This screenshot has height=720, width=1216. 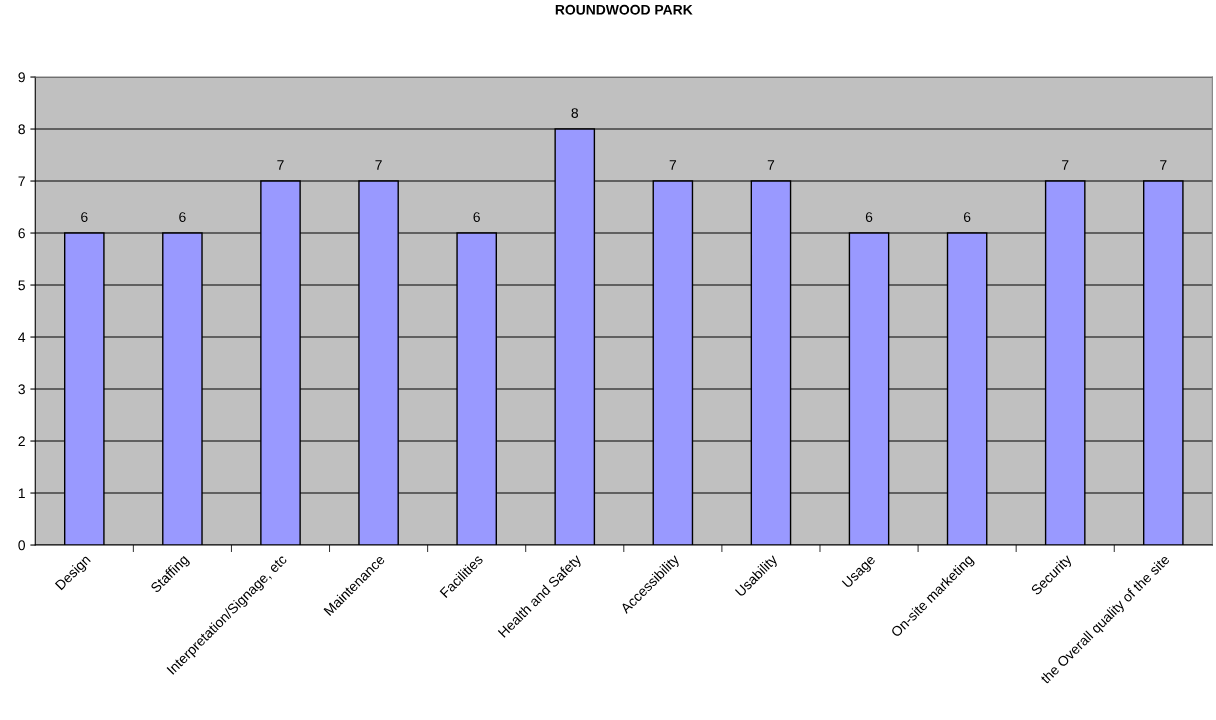 I want to click on y-tick-label: 8, so click(x=21, y=129).